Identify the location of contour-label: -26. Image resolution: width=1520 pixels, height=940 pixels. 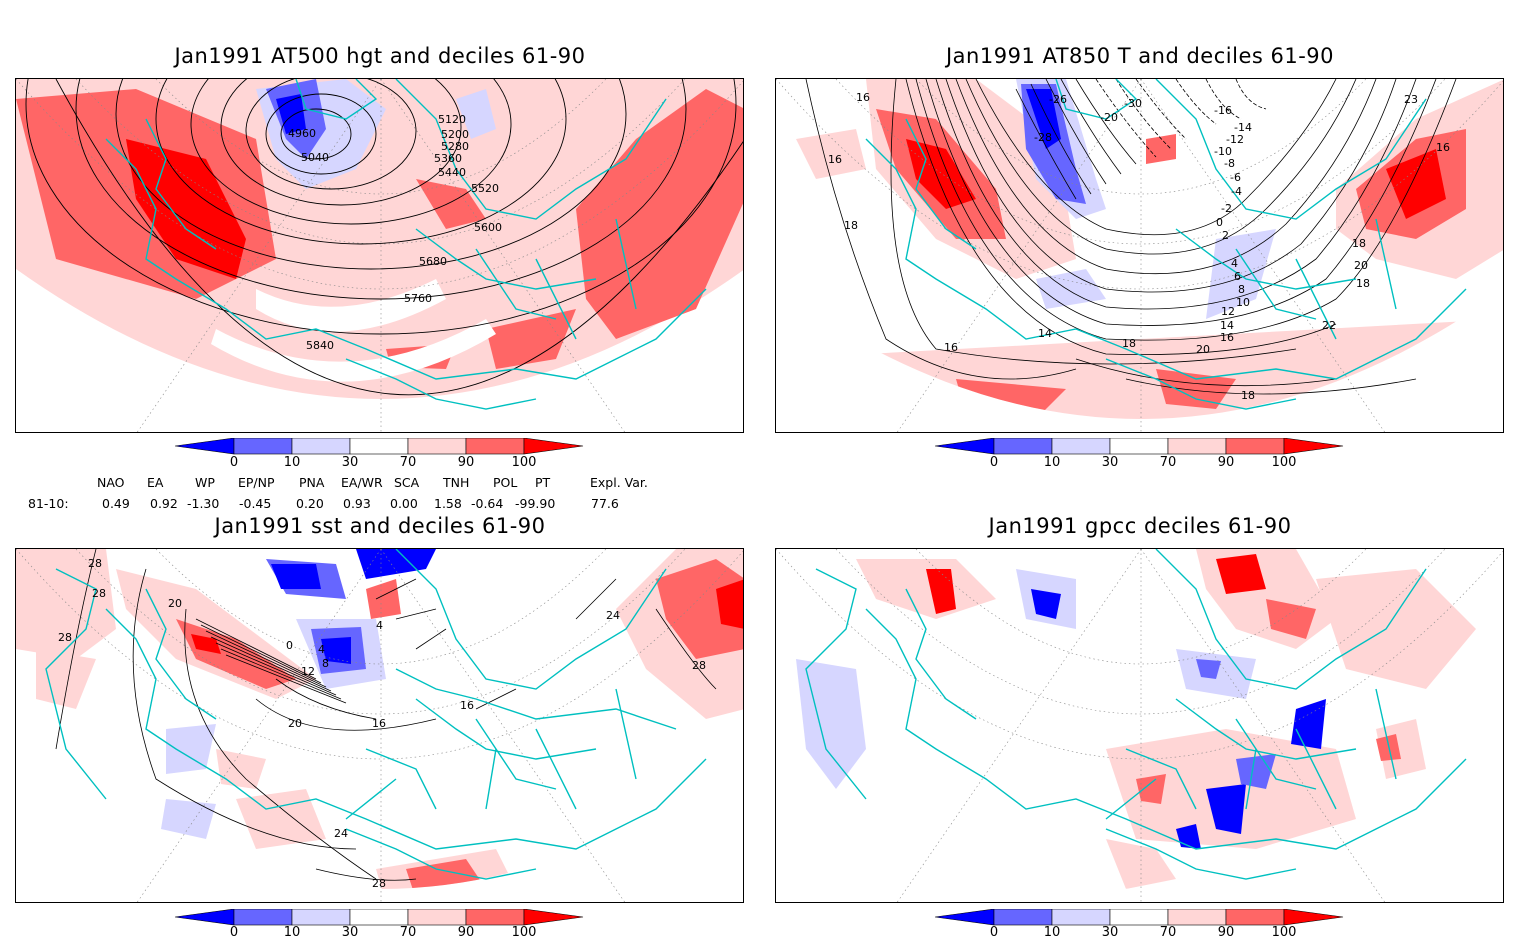
(1058, 99).